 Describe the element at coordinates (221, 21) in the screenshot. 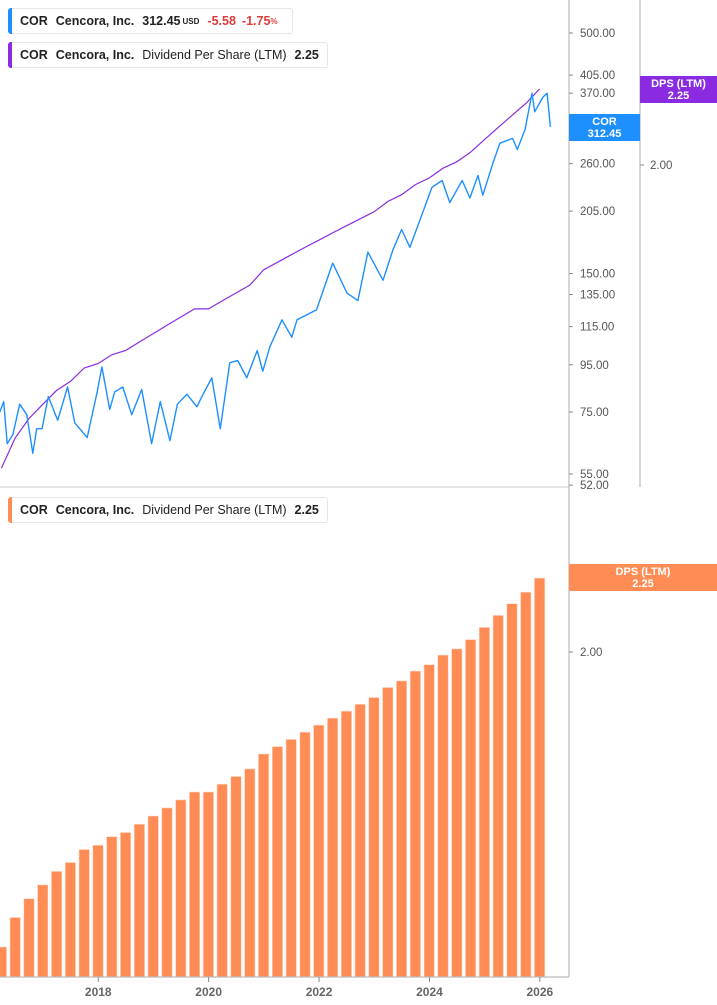

I see `price-change: -5.58` at that location.